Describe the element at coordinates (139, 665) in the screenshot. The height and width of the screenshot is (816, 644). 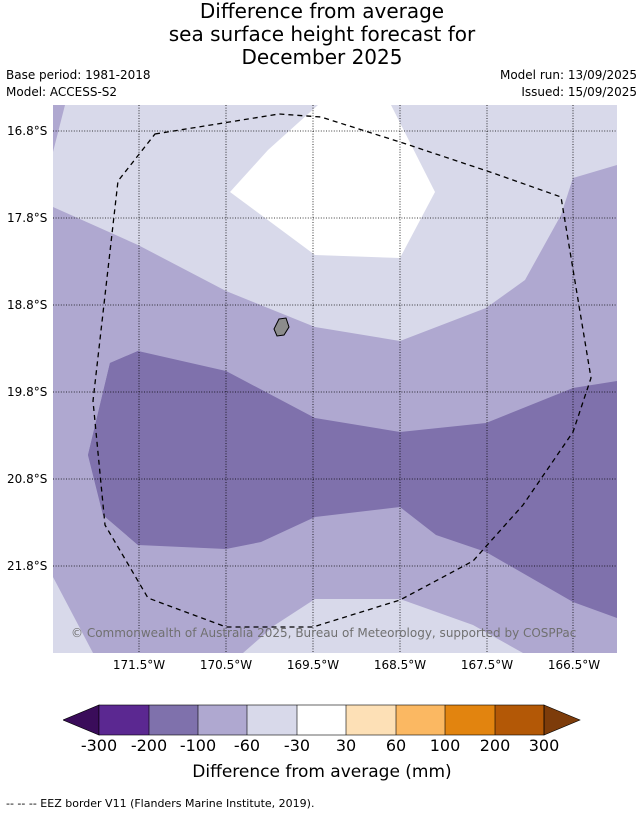
I see `lon-label-1: 171.5°W` at that location.